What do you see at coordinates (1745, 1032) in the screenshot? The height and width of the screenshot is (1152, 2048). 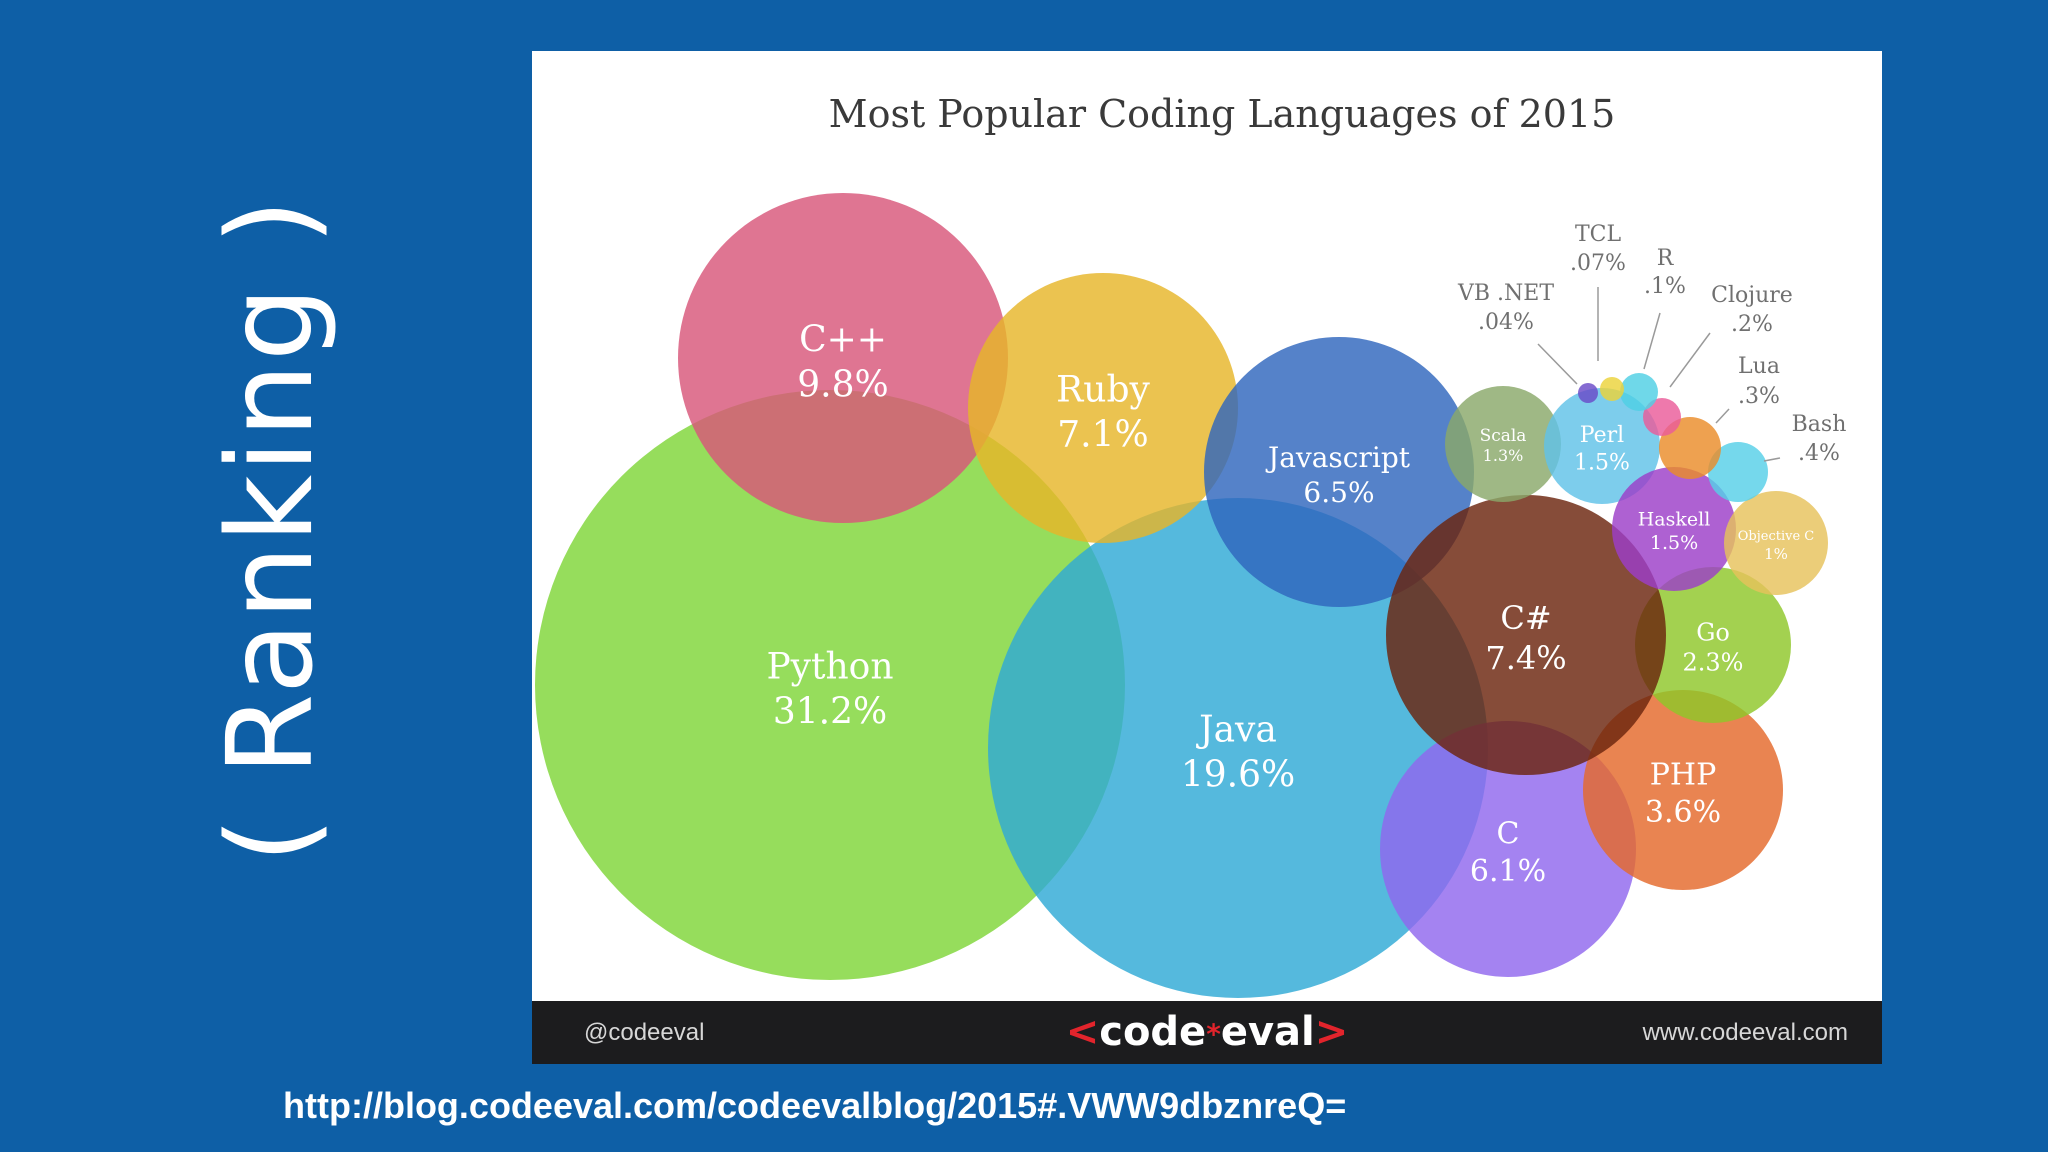 I see `footer-site-url: www.codeeval.com` at bounding box center [1745, 1032].